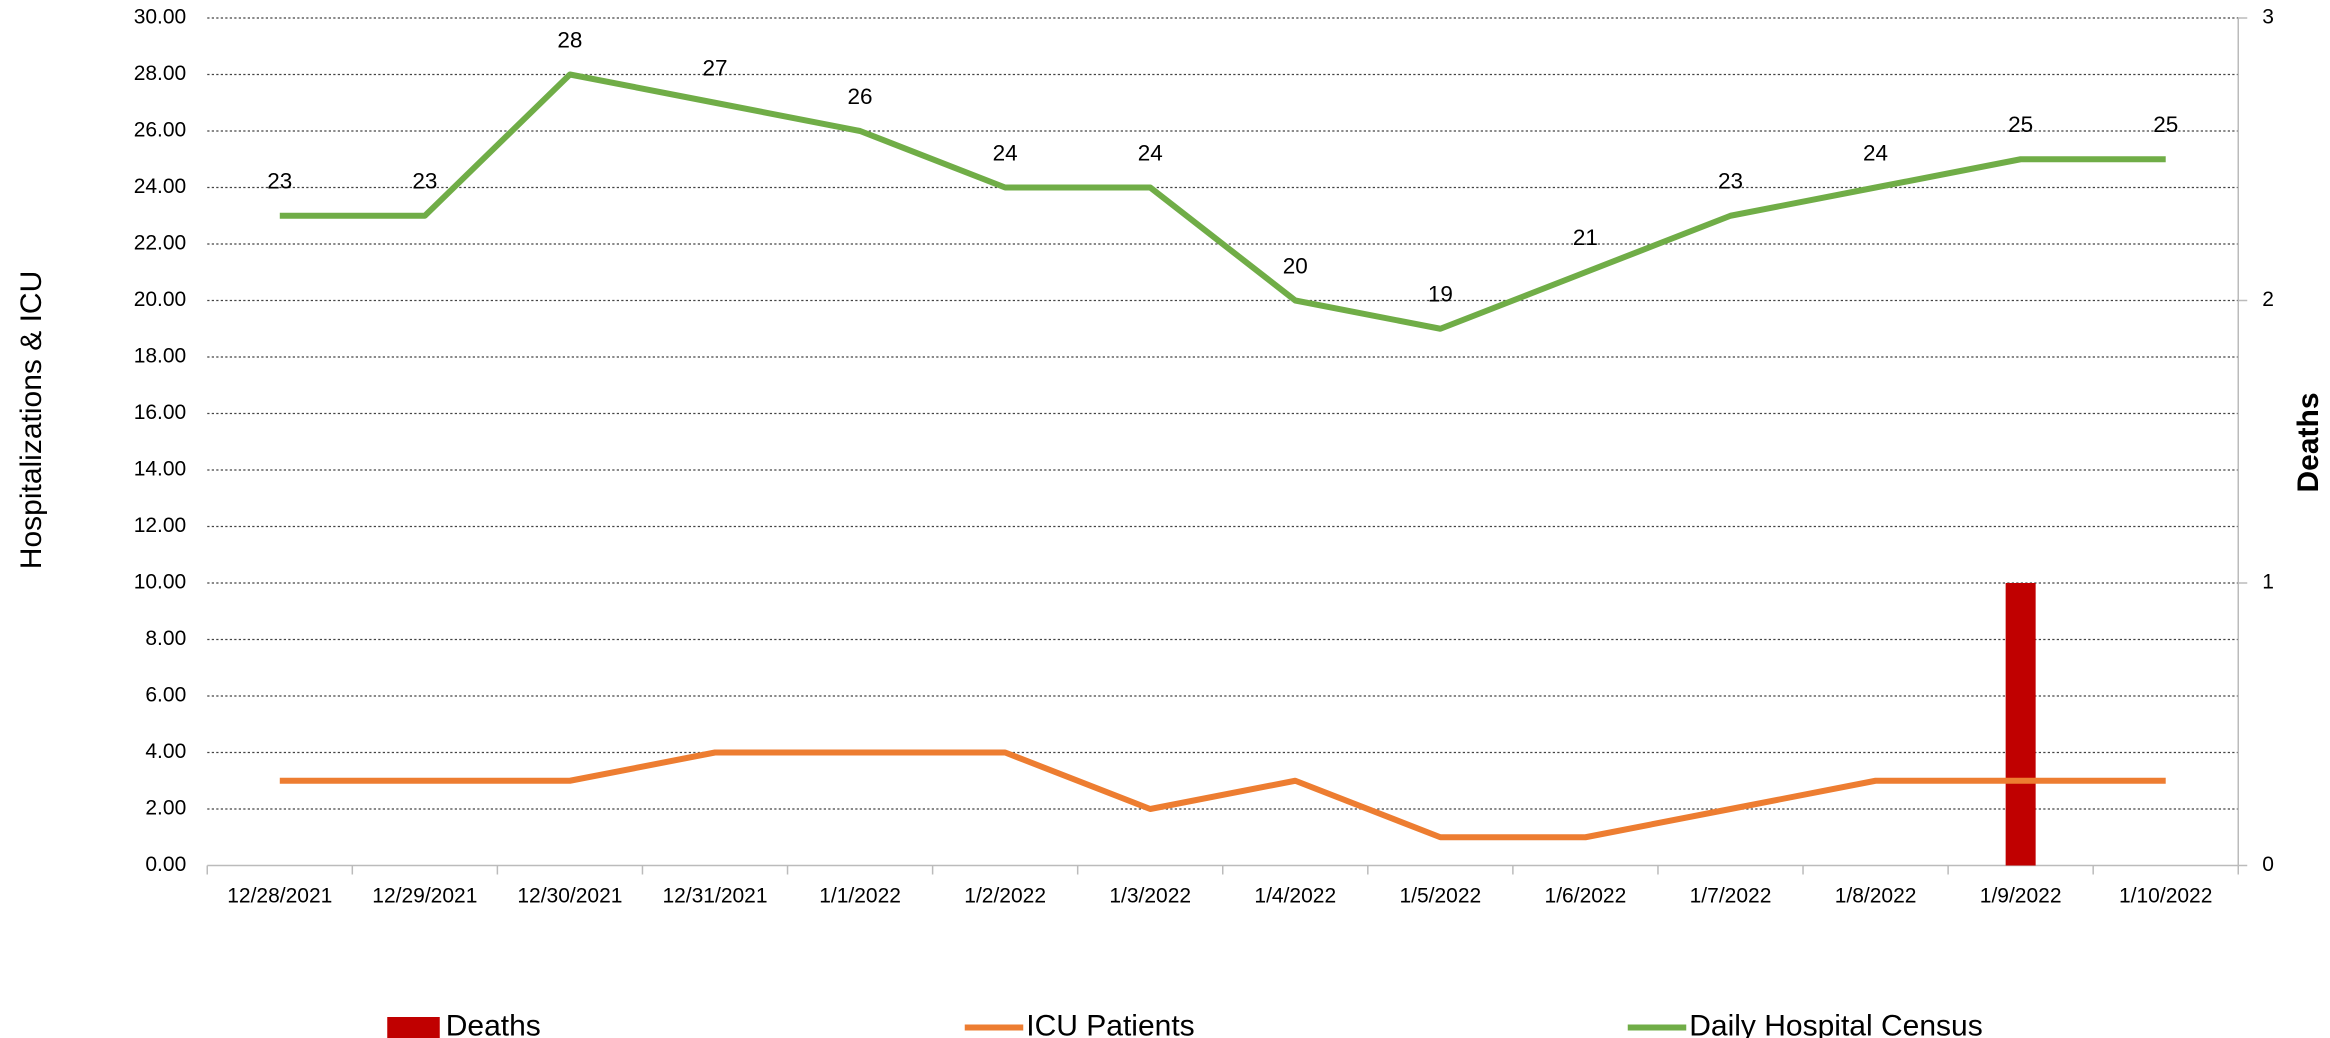 This screenshot has width=2330, height=1038. Describe the element at coordinates (1005, 896) in the screenshot. I see `x-tick-label: 1/2/2022` at that location.